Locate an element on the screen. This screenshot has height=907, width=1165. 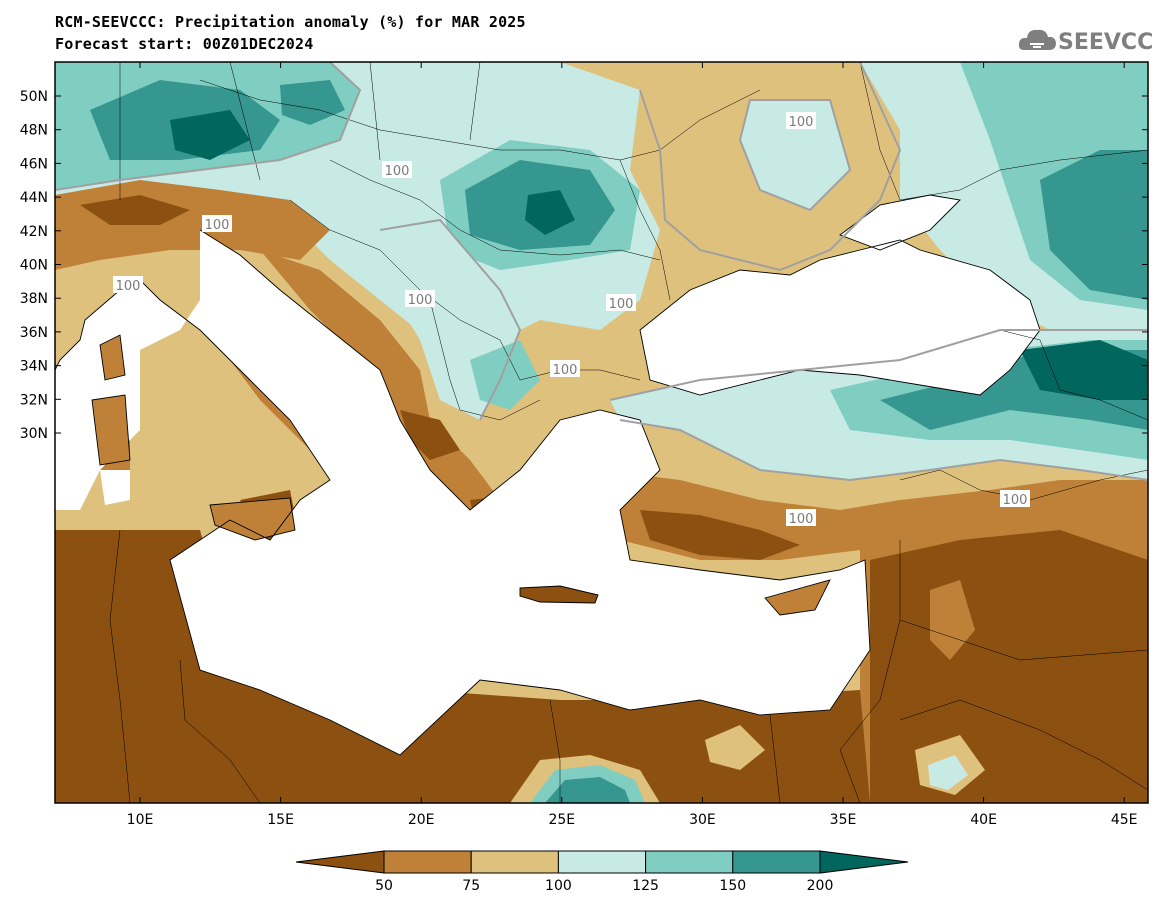
lat-label: 40N is located at coordinates (34, 266).